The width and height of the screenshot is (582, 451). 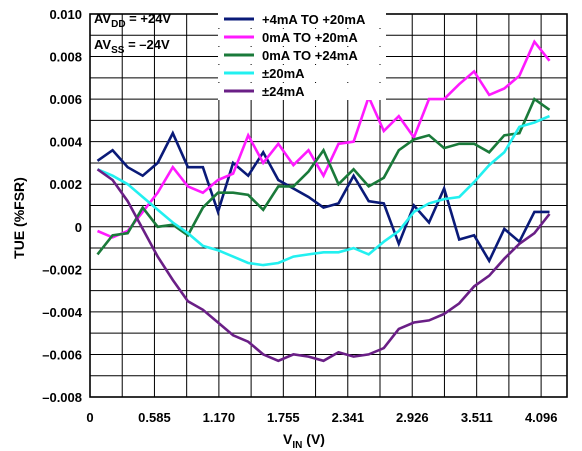 What do you see at coordinates (314, 19) in the screenshot?
I see `legend-label: +4mA TO +20mA` at bounding box center [314, 19].